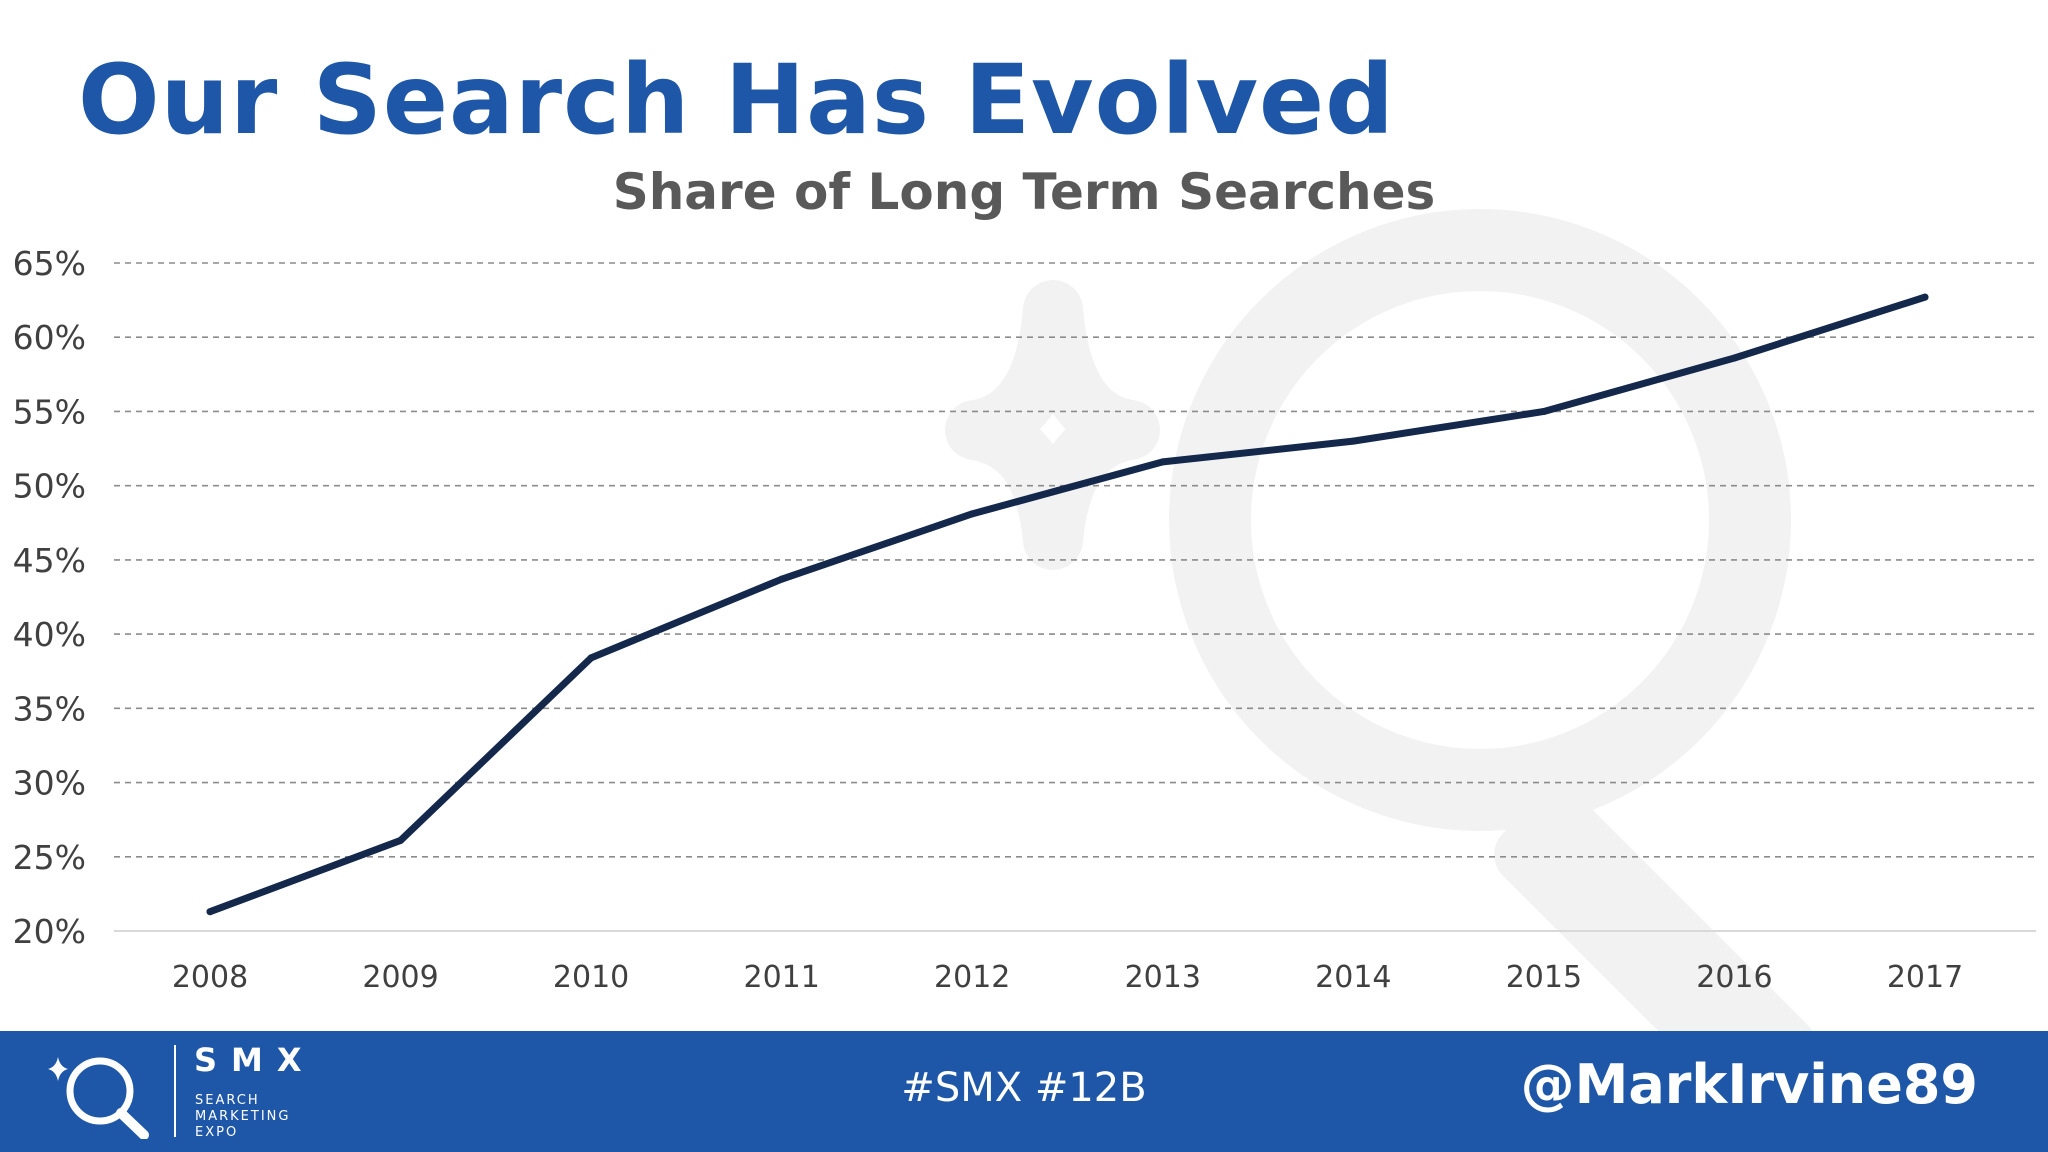 This screenshot has height=1152, width=2048. Describe the element at coordinates (736, 100) in the screenshot. I see `slide-title: Our Search Has Evolved` at that location.